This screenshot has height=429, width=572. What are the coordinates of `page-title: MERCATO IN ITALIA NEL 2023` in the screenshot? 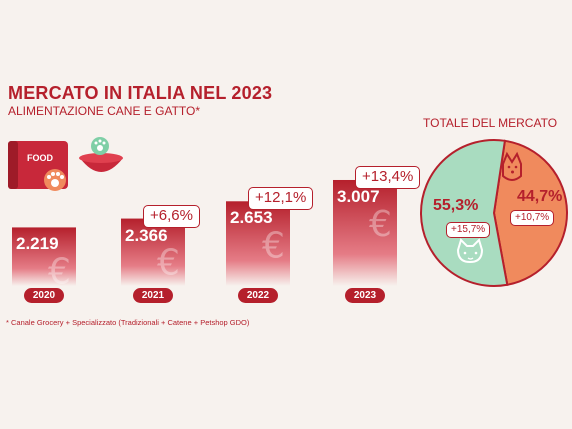 It's located at (140, 93).